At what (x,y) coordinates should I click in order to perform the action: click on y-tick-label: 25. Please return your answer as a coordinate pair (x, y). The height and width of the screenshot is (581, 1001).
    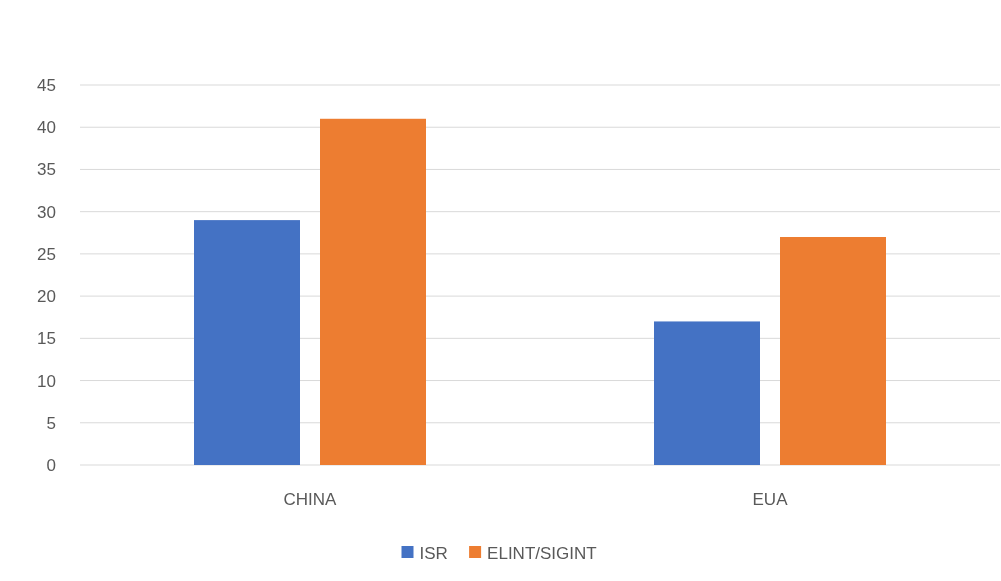
    Looking at the image, I should click on (46, 254).